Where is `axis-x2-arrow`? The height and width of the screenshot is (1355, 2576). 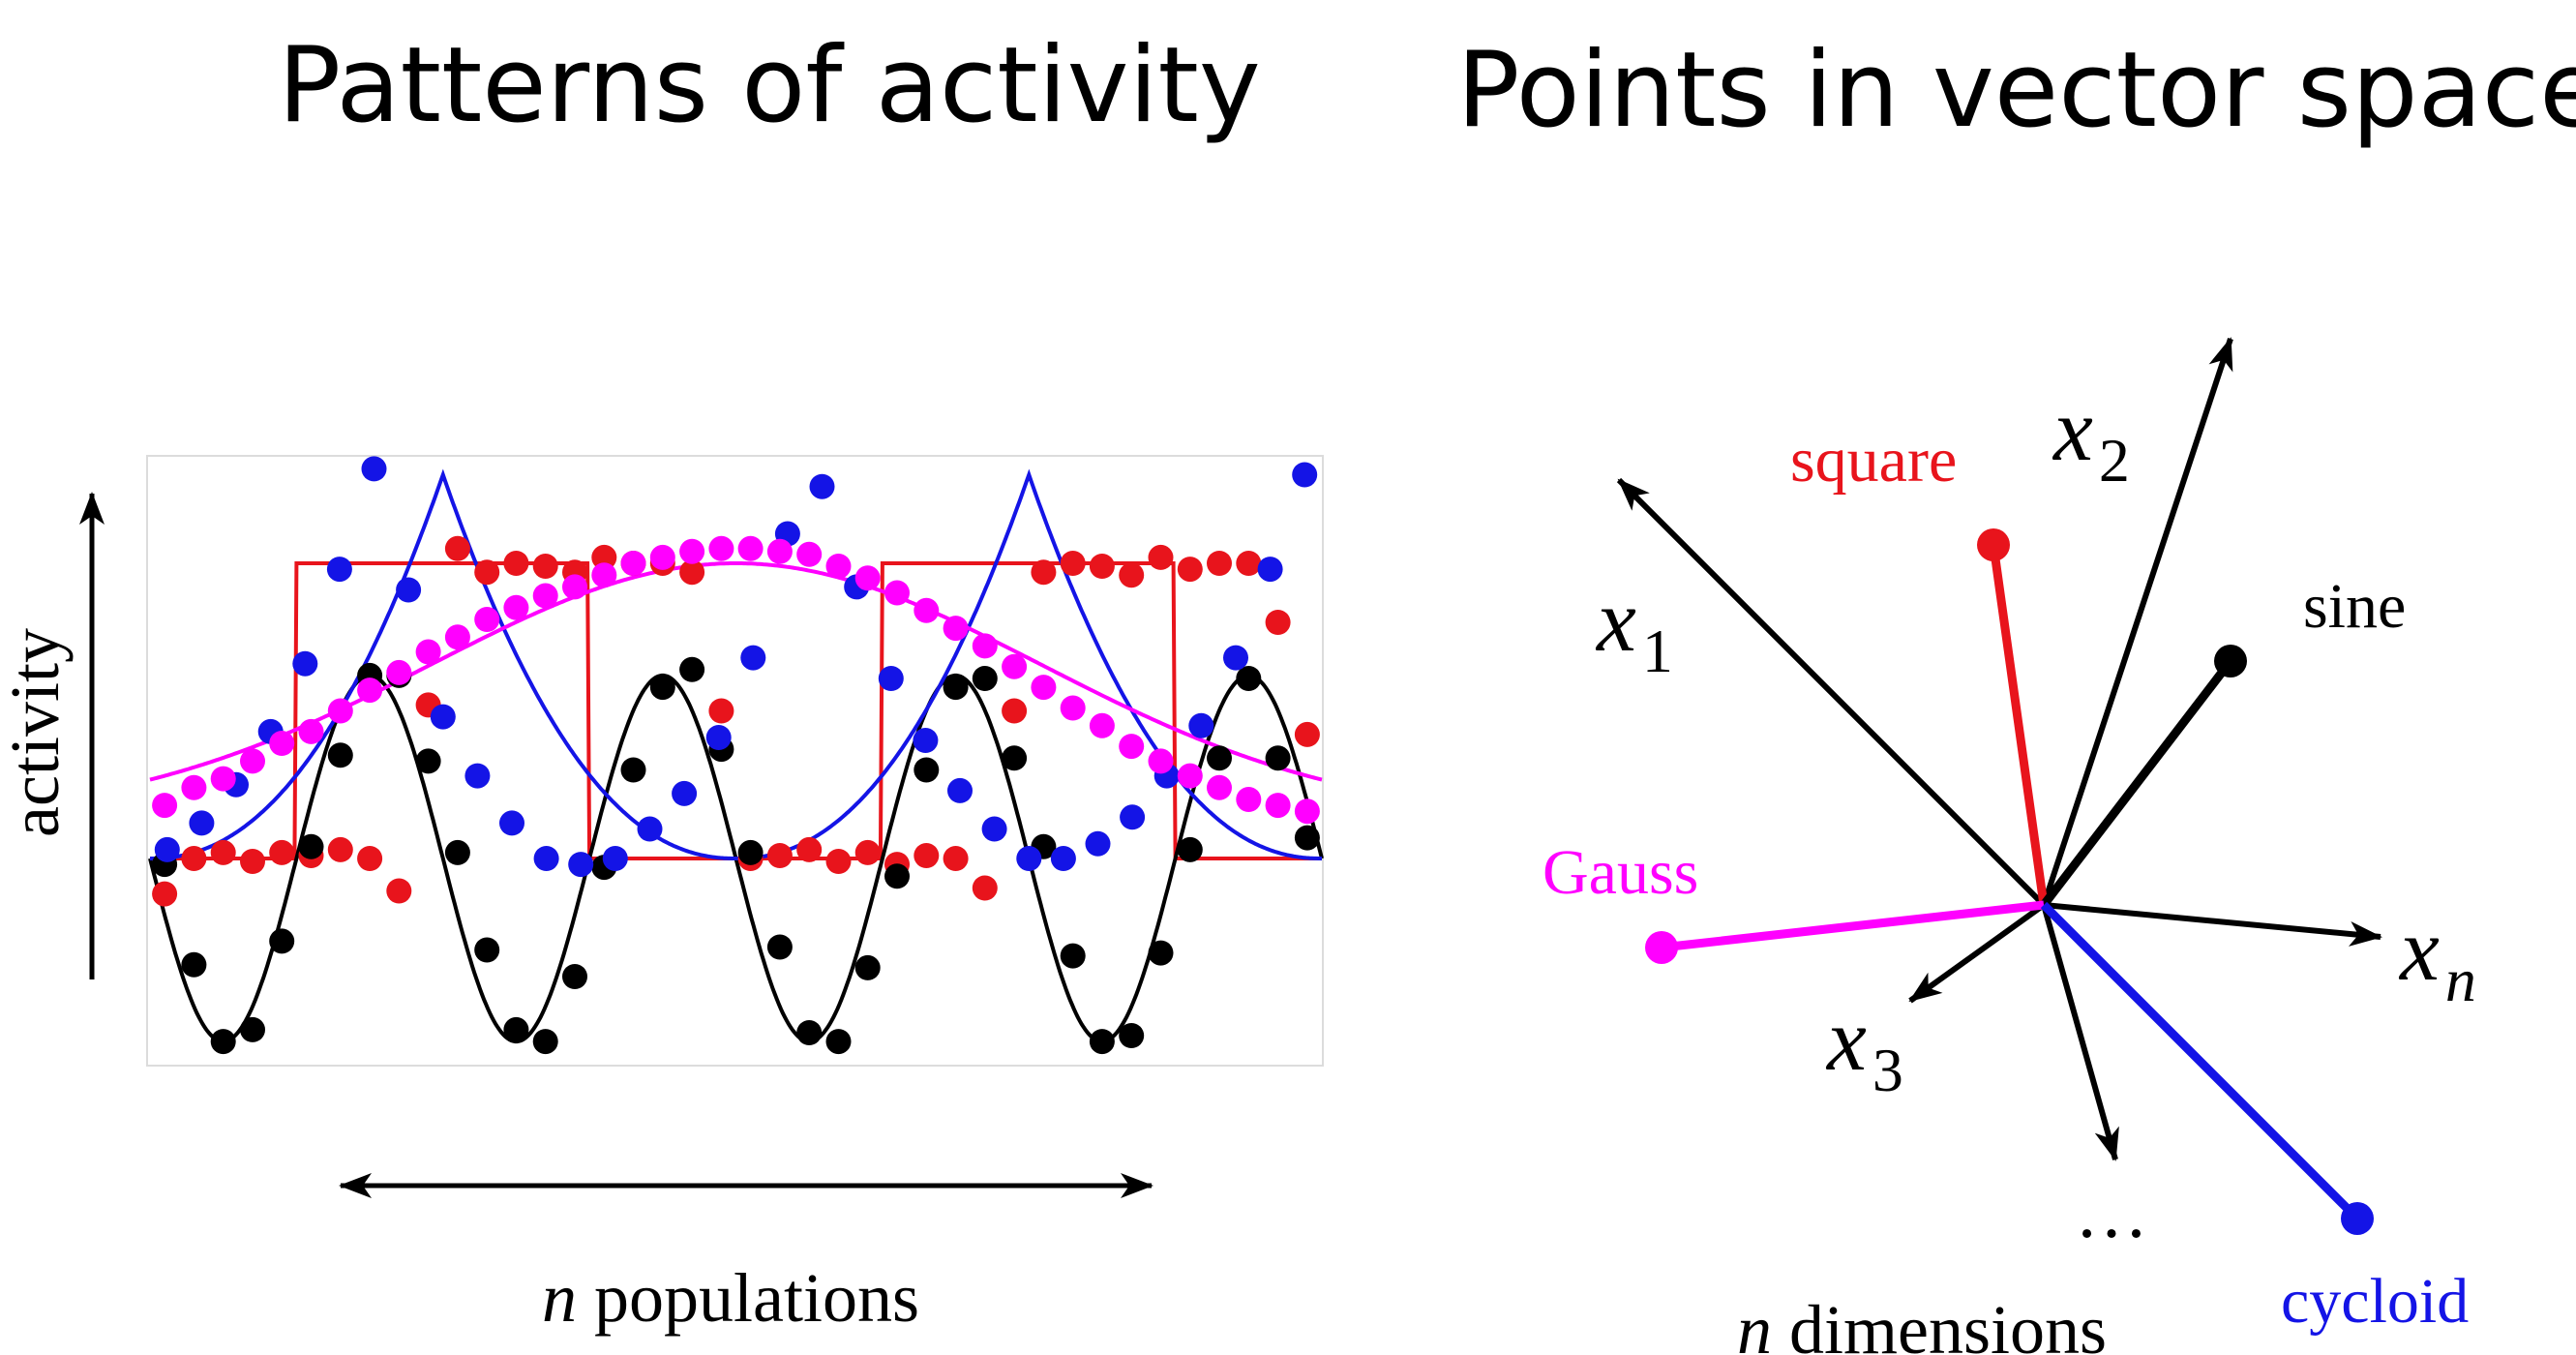 axis-x2-arrow is located at coordinates (2137, 621).